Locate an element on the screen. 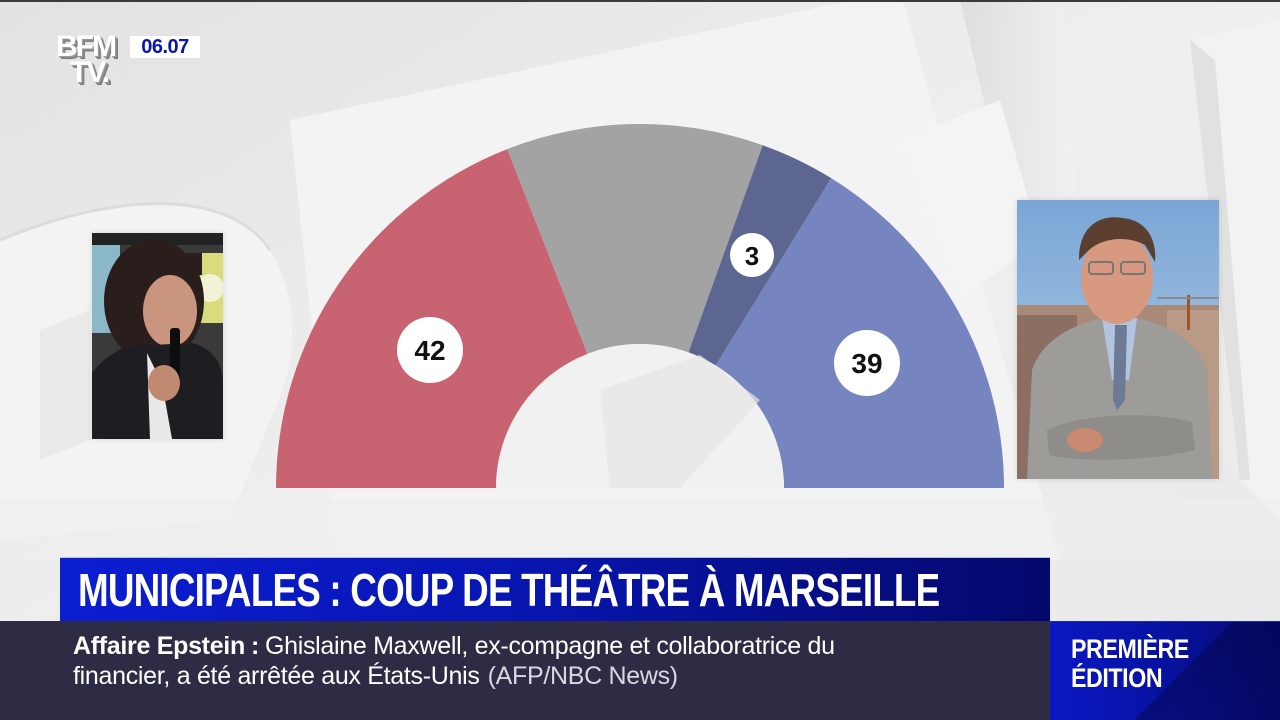  label-39: 39 is located at coordinates (867, 363).